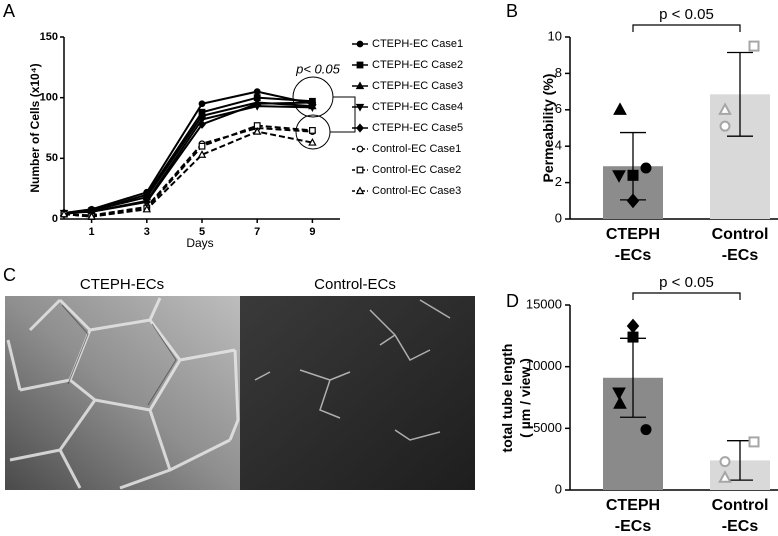 Image resolution: width=778 pixels, height=536 pixels. I want to click on y-tick-label: 8, so click(558, 72).